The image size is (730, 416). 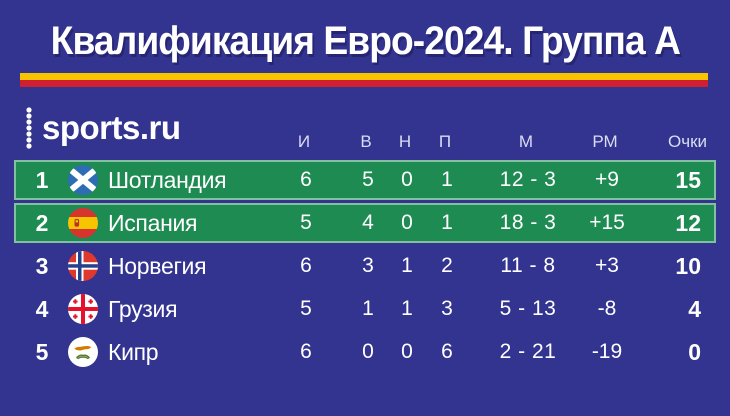 I want to click on won-value: 3, so click(x=368, y=265).